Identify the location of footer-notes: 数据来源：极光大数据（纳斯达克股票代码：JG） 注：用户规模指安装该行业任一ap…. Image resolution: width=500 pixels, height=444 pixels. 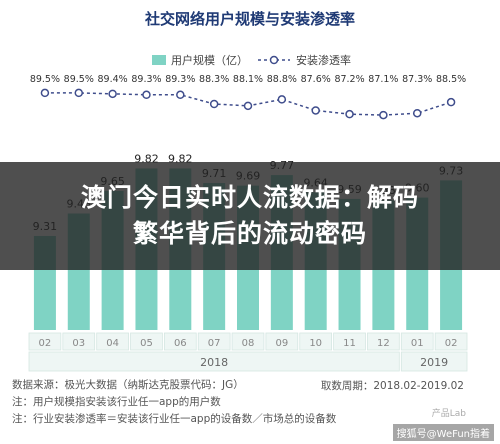
(174, 402).